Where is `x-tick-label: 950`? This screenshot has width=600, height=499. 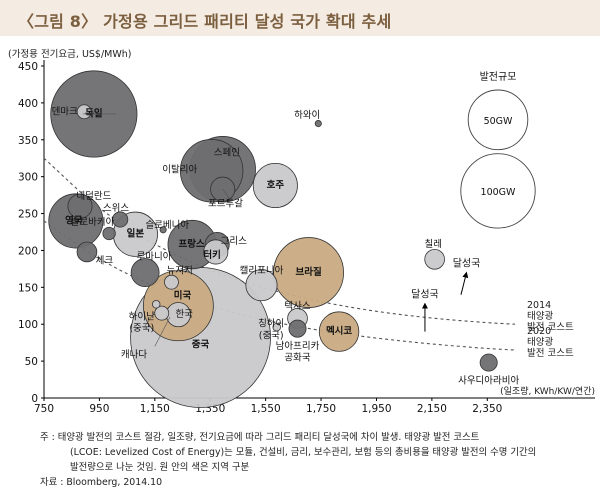 x-tick-label: 950 is located at coordinates (99, 409).